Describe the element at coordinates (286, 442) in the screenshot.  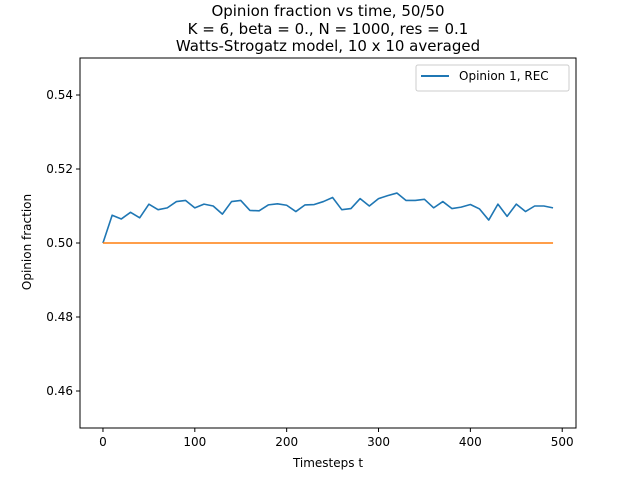
I see `x-tick-label: 200` at that location.